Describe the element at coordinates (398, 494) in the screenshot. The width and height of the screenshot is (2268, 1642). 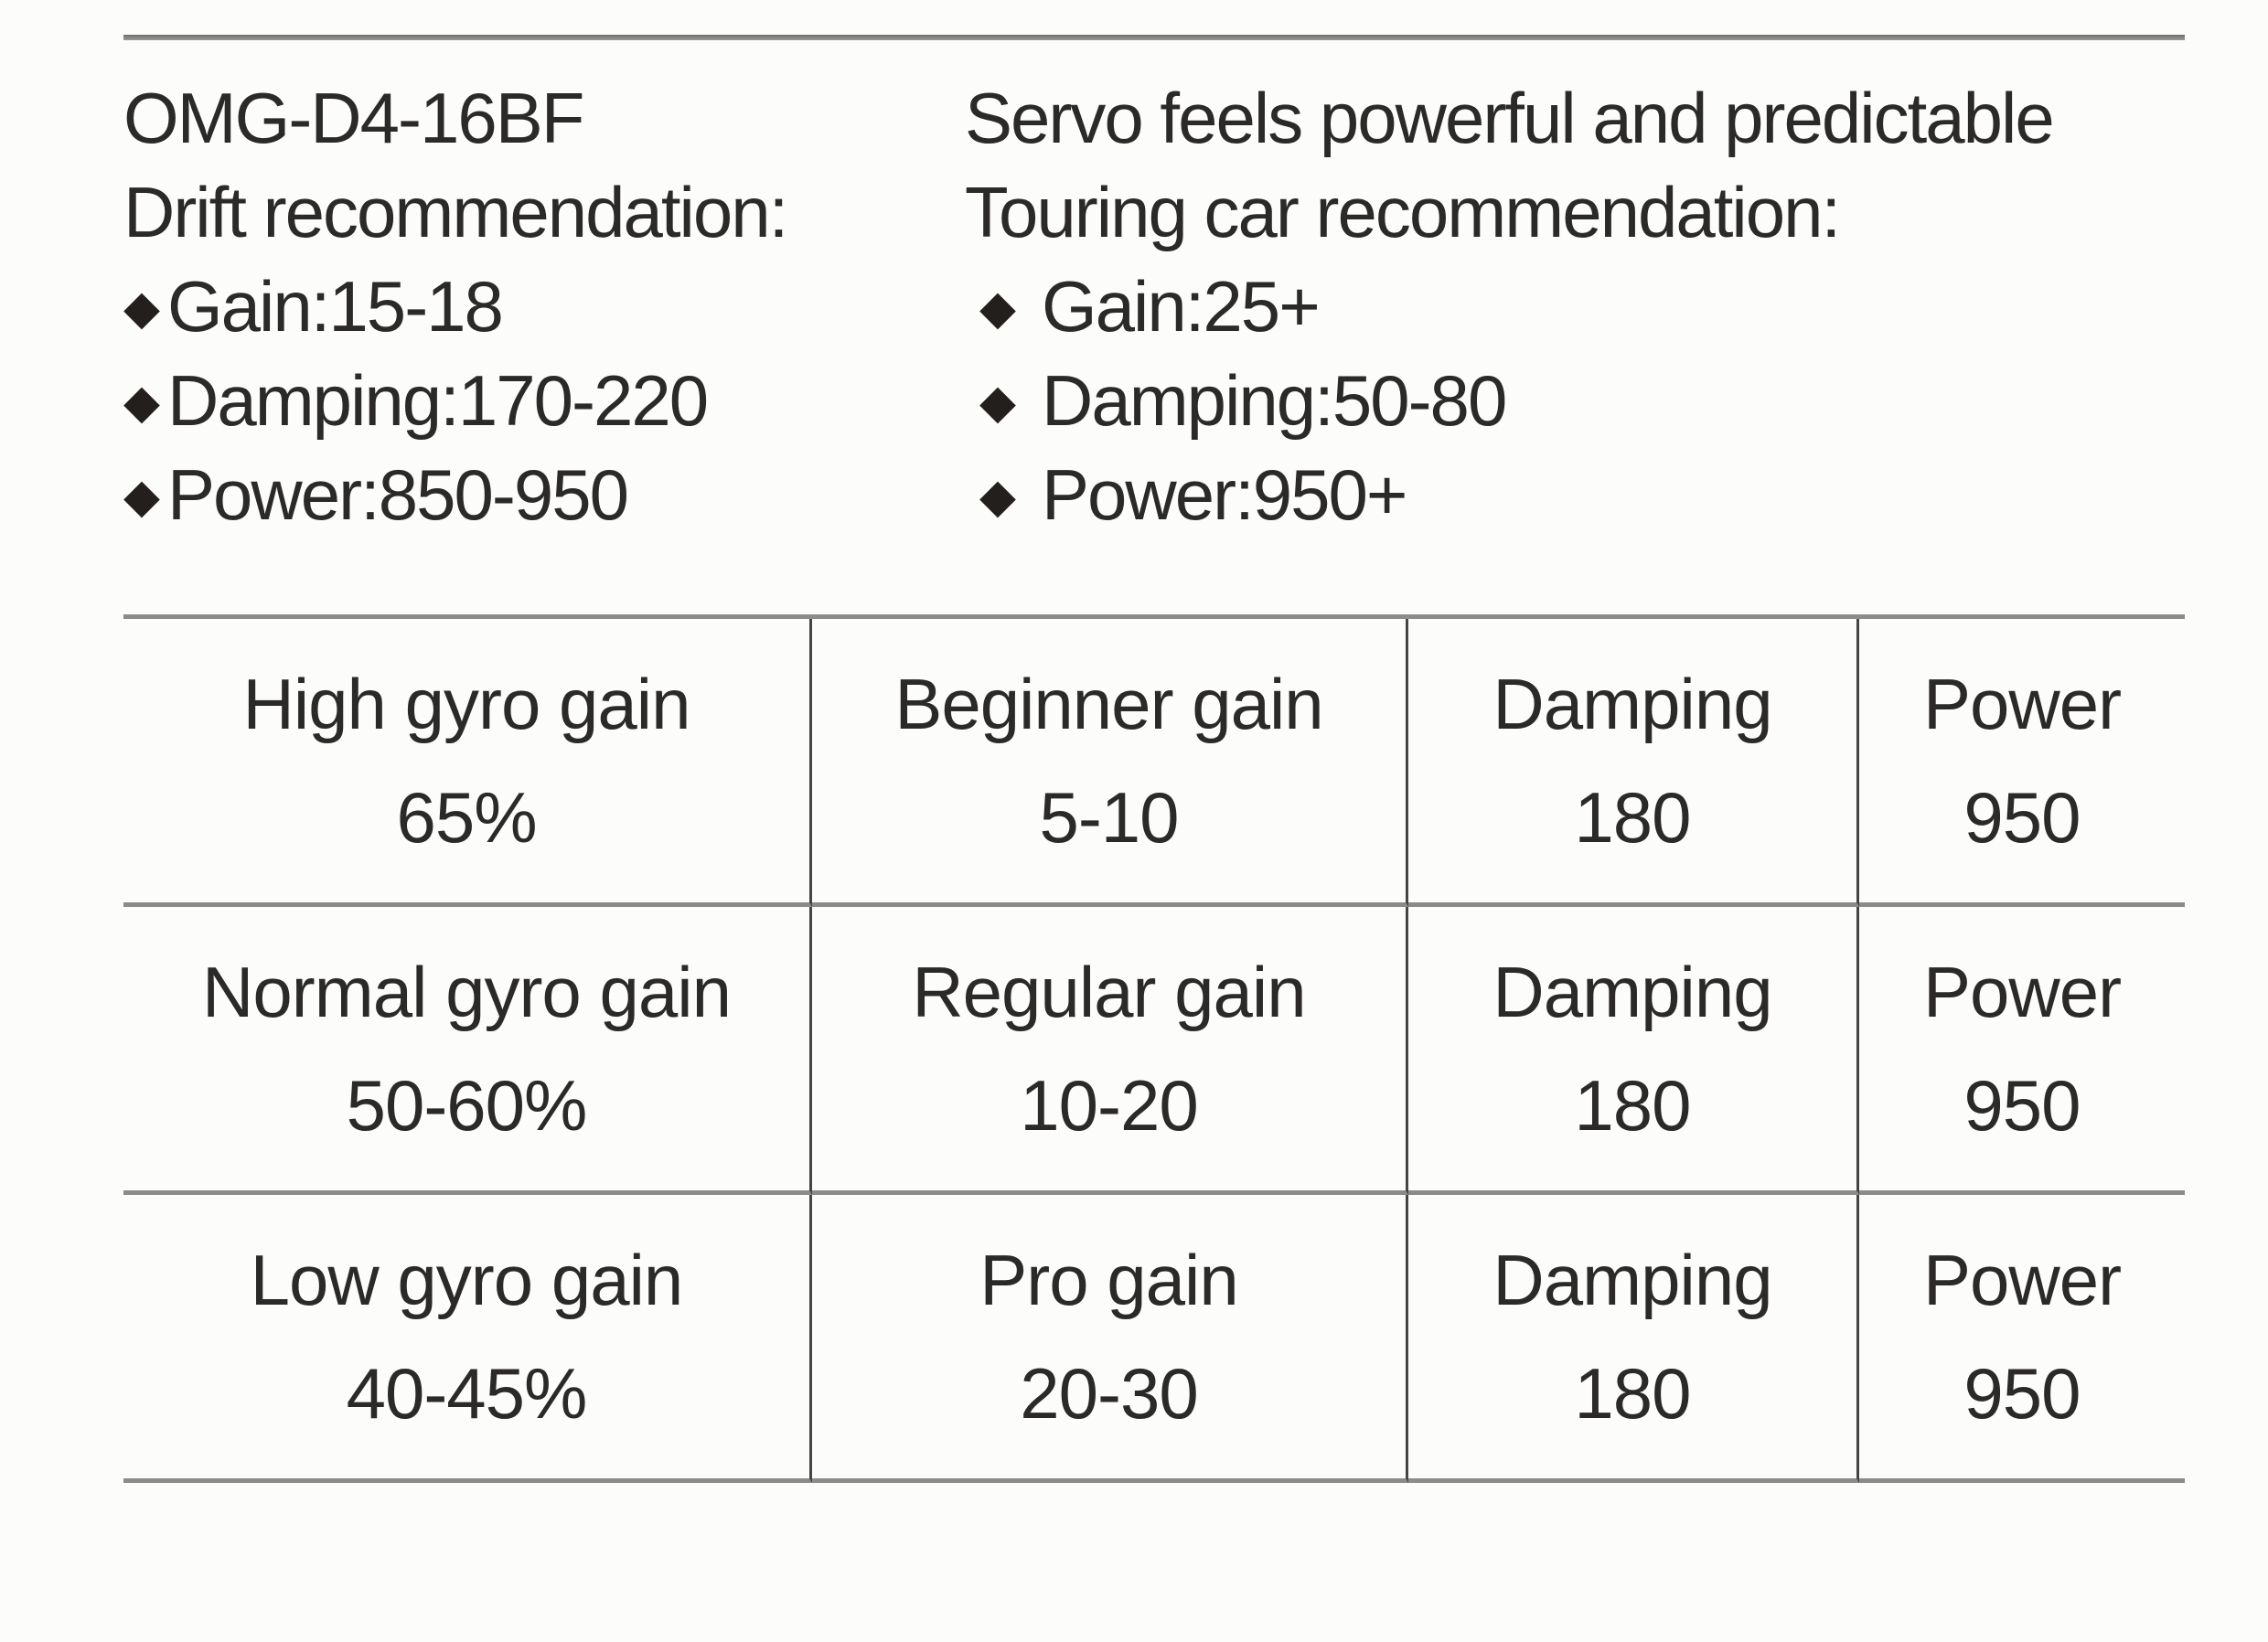
I see `drift-power-label: Power:850-950` at that location.